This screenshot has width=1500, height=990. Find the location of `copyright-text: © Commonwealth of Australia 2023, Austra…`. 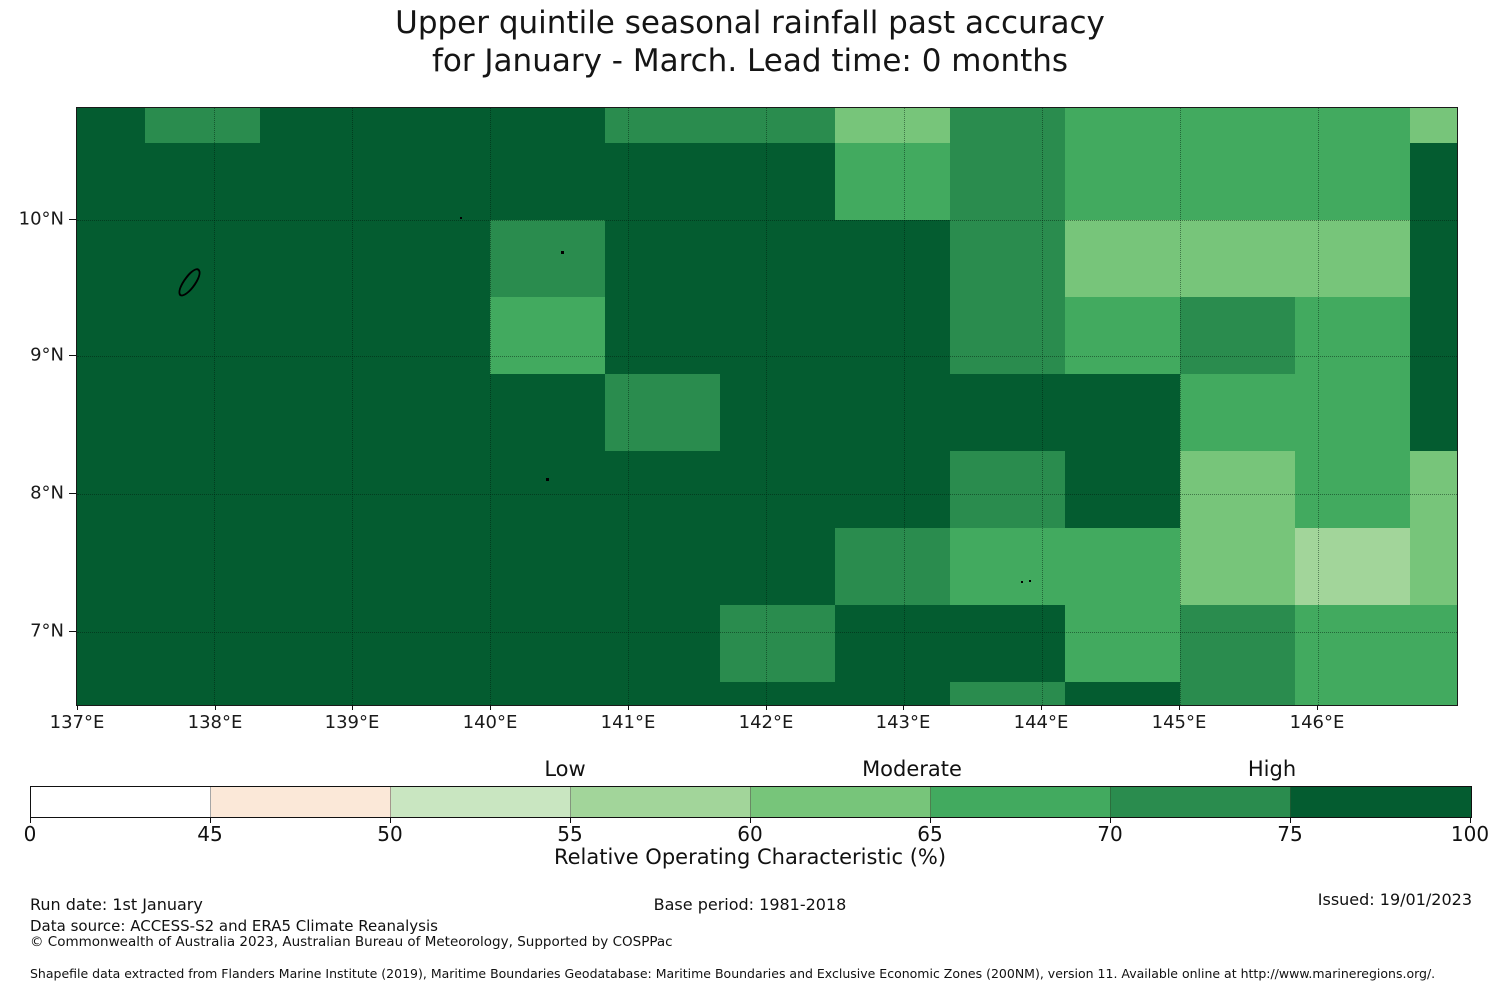

copyright-text: © Commonwealth of Australia 2023, Austra… is located at coordinates (351, 942).